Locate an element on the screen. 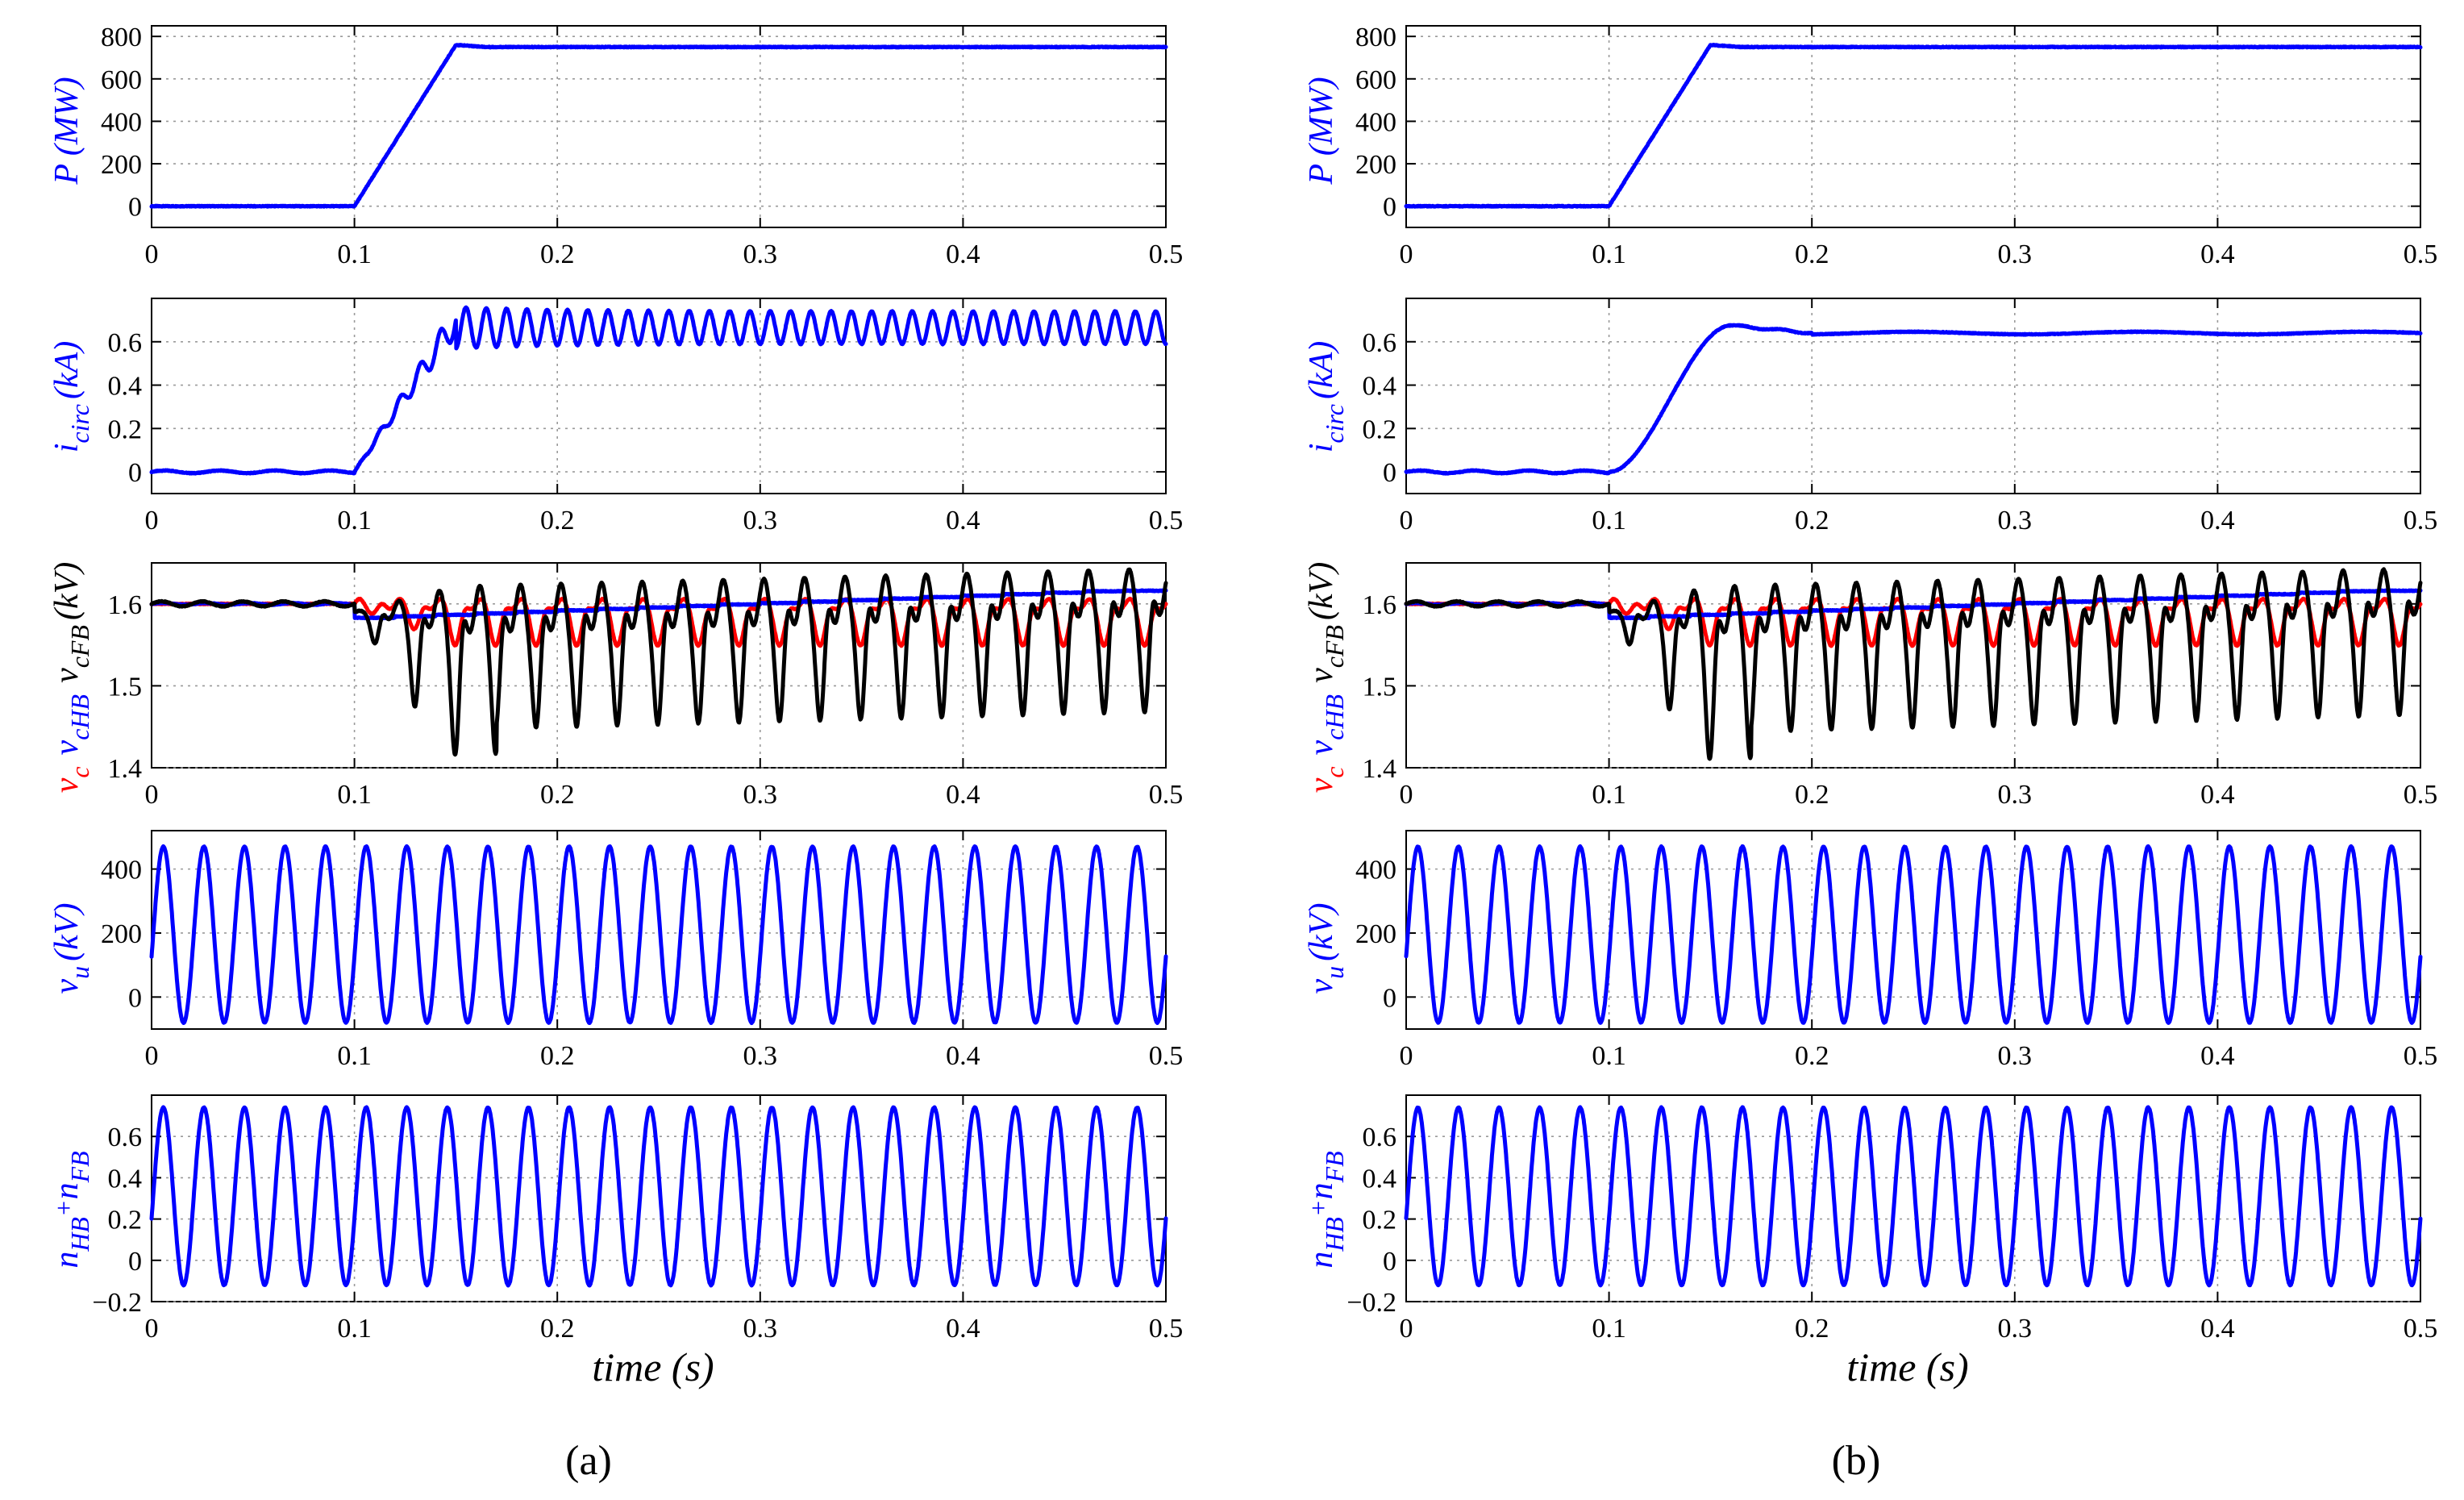 The width and height of the screenshot is (2464, 1500). chart-a-cap: 0 0.1 0.2 0.3 0.4 0.5 1.4 1.5 1.6 is located at coordinates (646, 686).